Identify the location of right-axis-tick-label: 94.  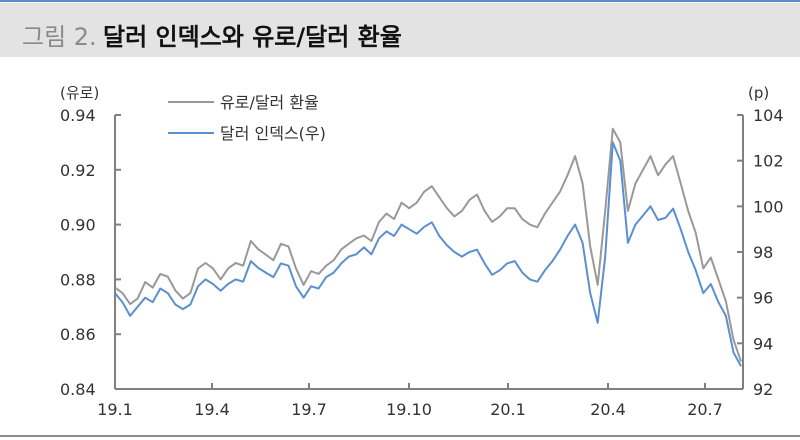
(763, 343).